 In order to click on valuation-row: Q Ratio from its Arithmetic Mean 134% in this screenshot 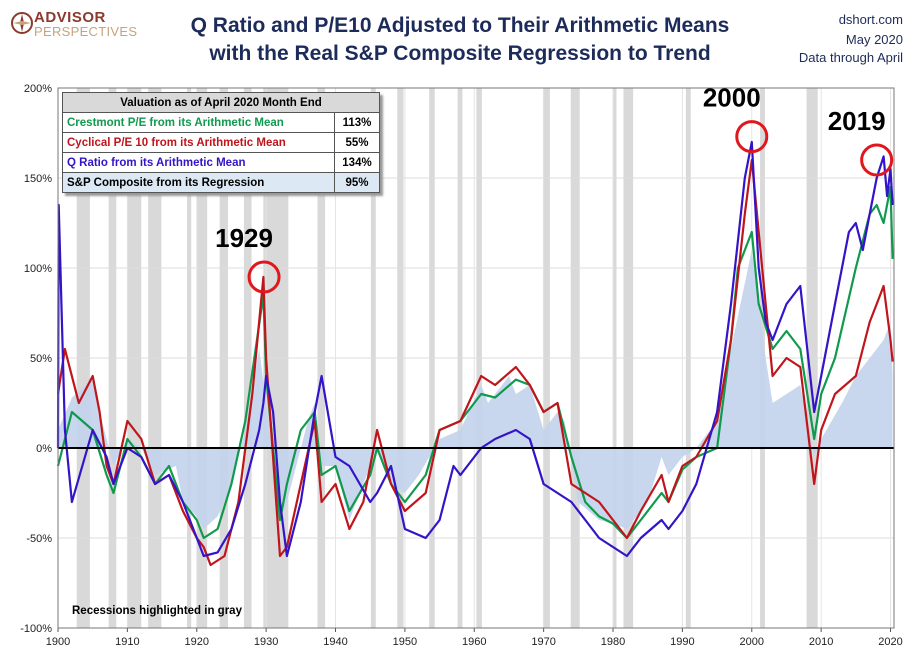, I will do `click(221, 162)`.